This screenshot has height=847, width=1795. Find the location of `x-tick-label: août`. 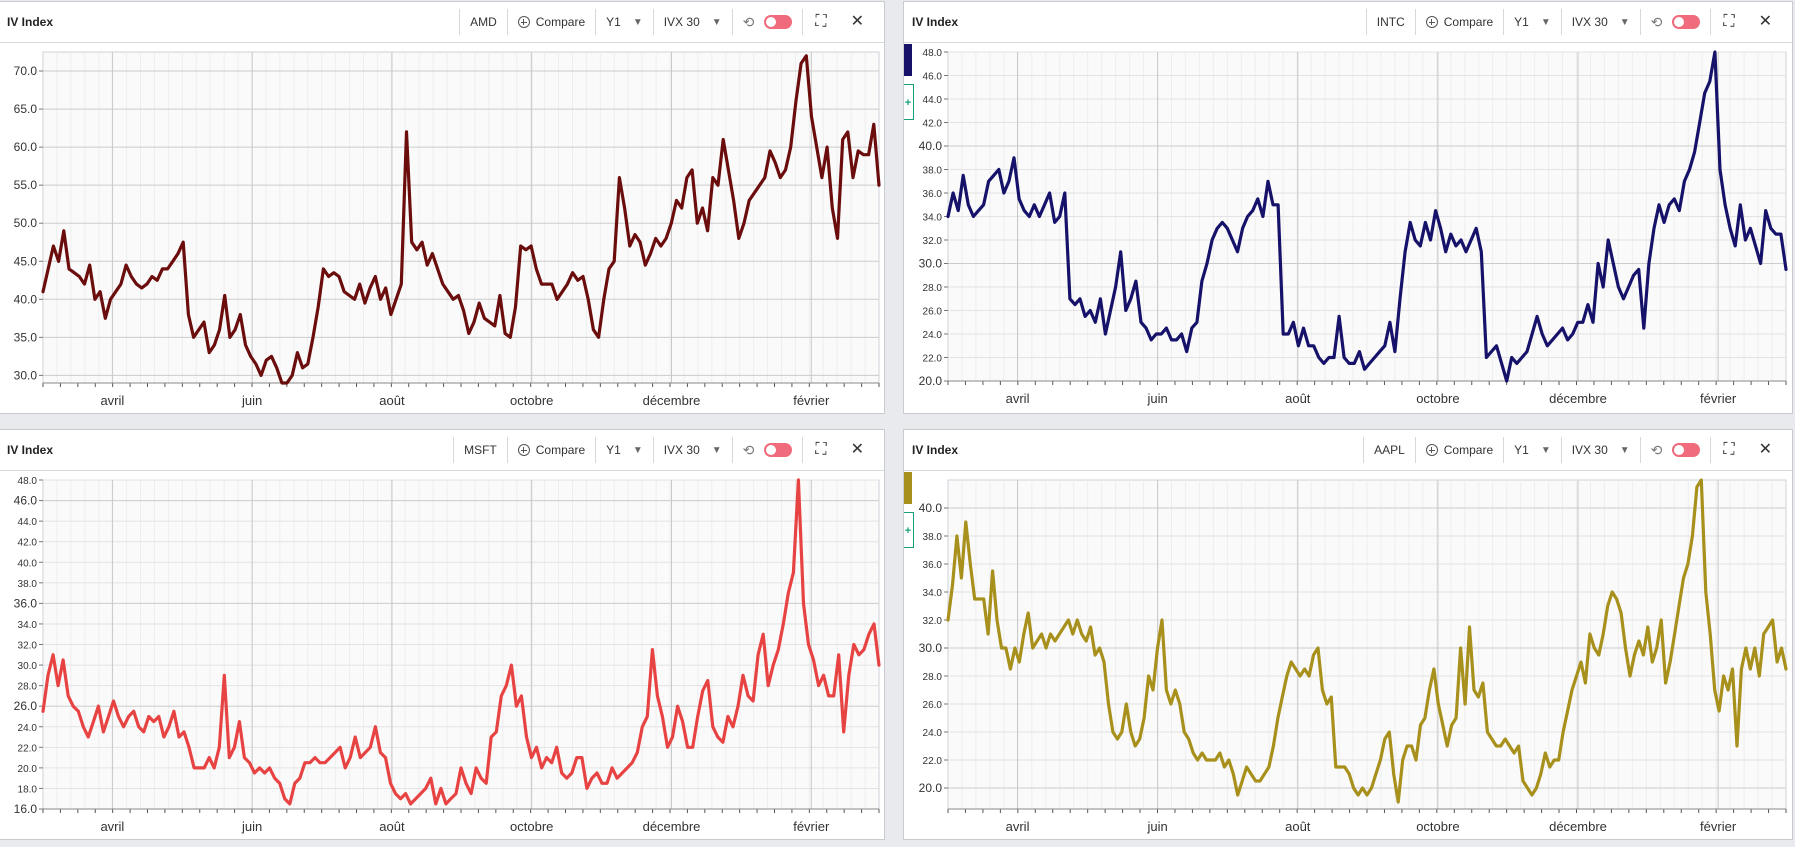

x-tick-label: août is located at coordinates (1298, 826).